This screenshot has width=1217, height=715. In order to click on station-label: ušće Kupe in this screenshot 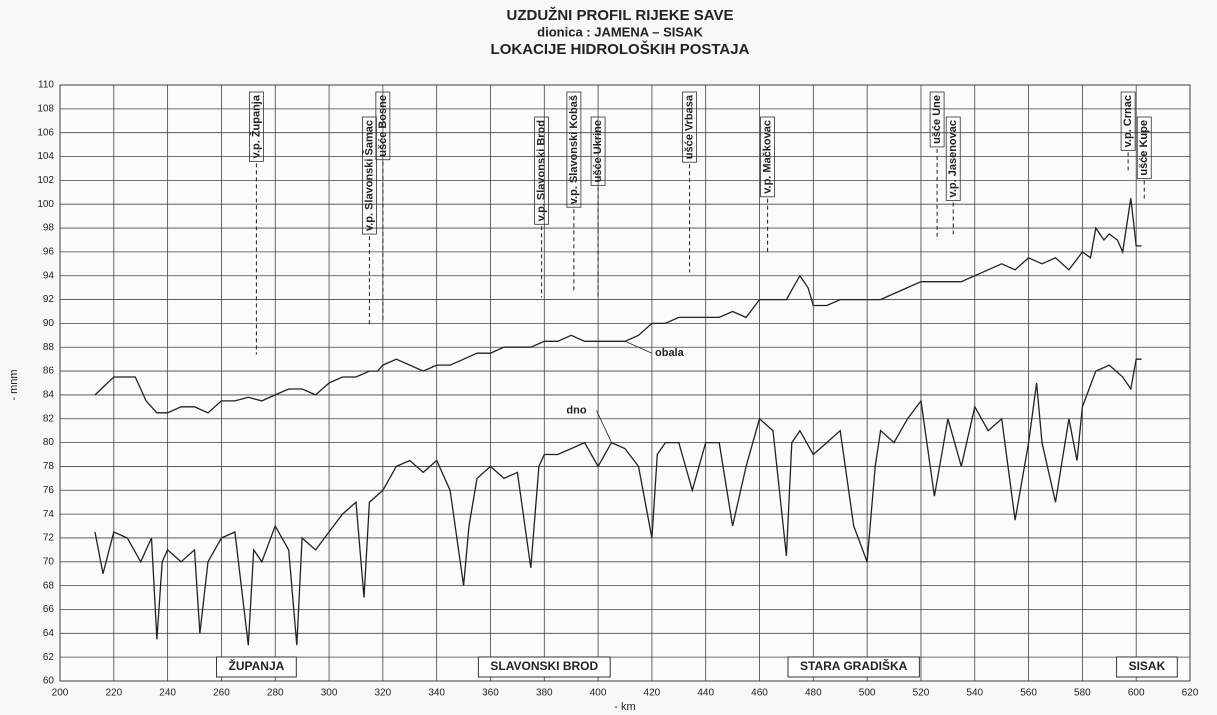, I will do `click(1144, 148)`.